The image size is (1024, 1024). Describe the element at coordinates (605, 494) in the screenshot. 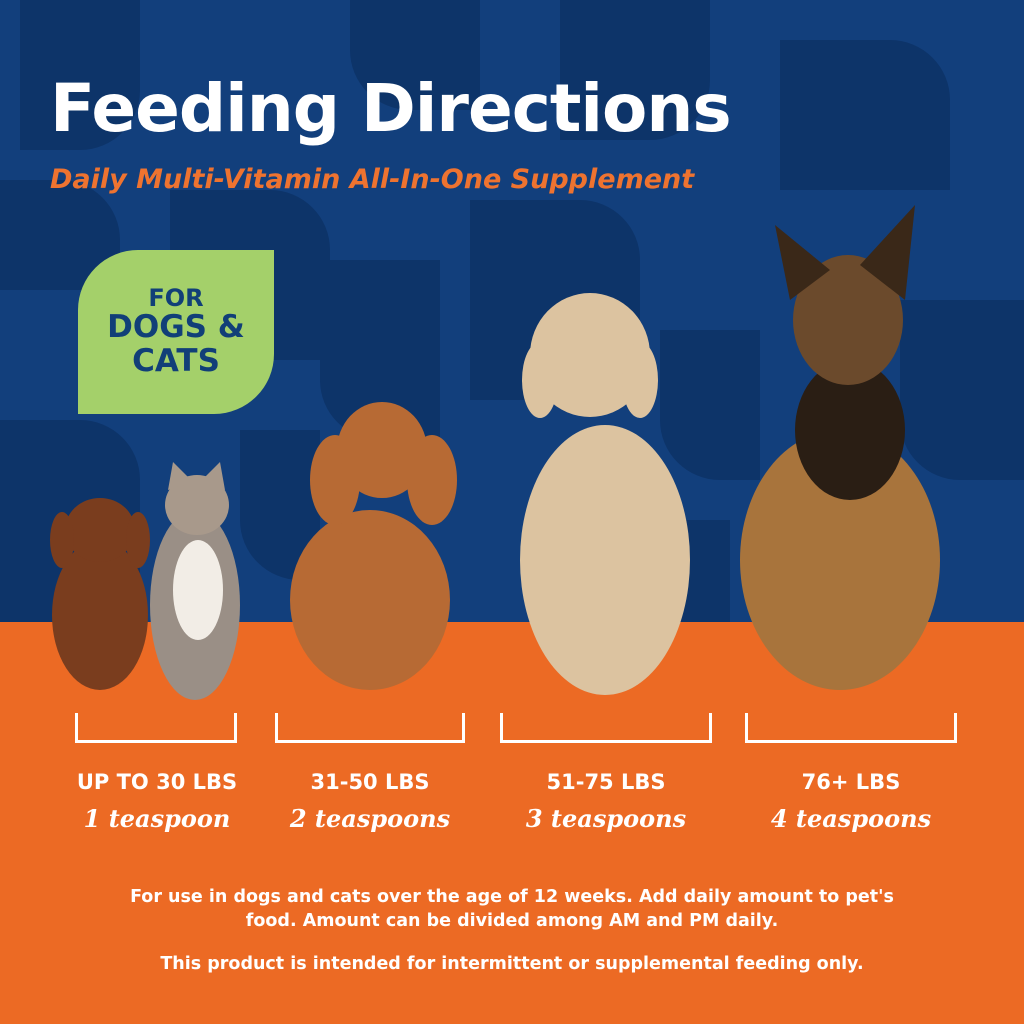

I see `goldendoodle-image` at that location.